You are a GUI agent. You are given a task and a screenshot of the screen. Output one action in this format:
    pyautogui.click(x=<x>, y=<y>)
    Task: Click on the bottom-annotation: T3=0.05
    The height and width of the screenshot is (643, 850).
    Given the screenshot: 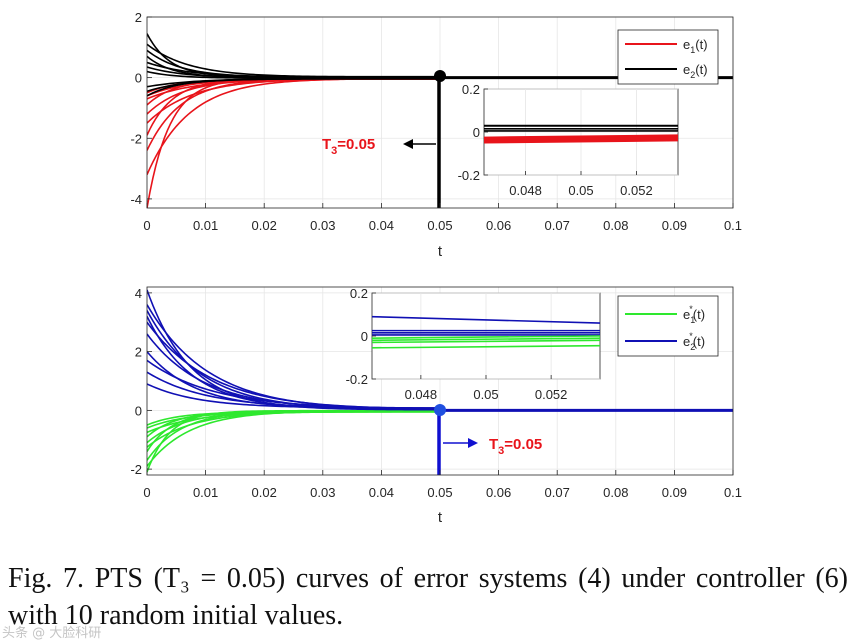 What is the action you would take?
    pyautogui.click(x=492, y=446)
    